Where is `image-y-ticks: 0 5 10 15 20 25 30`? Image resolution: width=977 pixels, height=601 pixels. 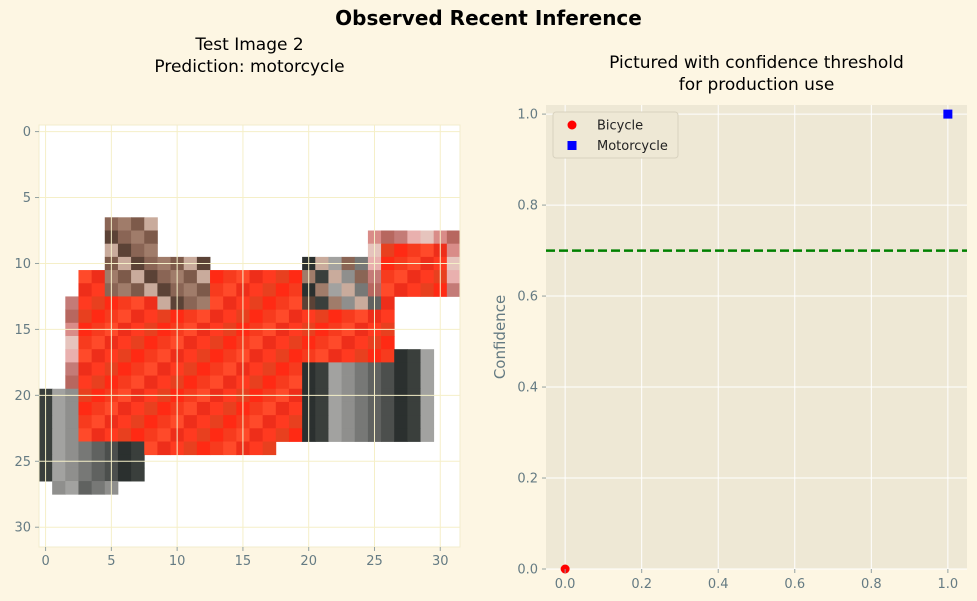
image-y-ticks: 0 5 10 15 20 25 30 is located at coordinates (26, 330).